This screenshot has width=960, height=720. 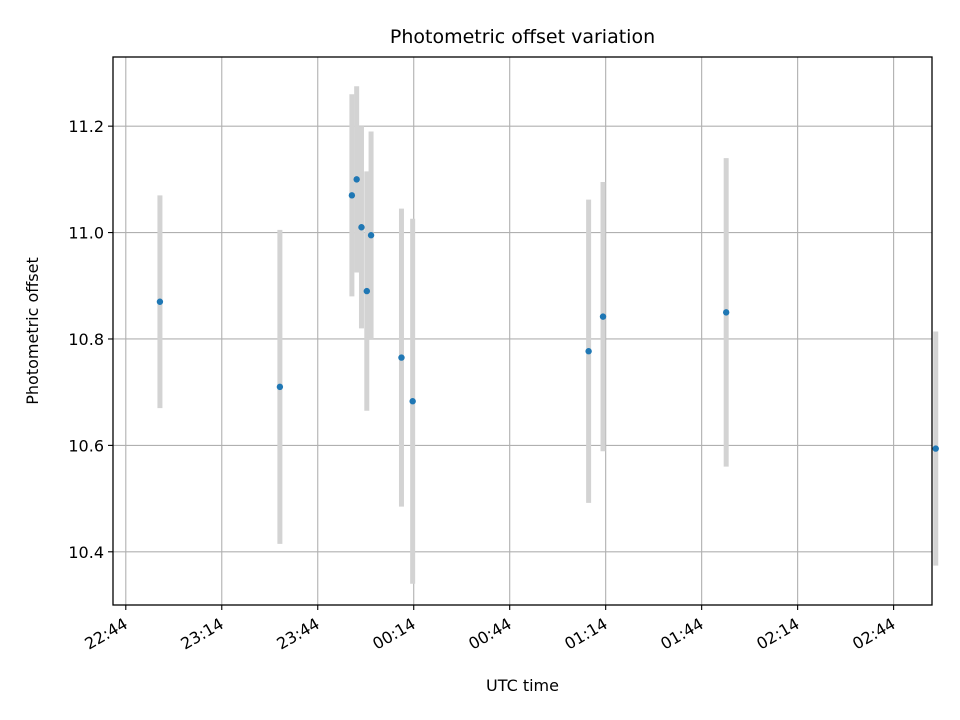 I want to click on y-axis-ticks: 10.4 10.6 10.8 11.0 11.2, so click(x=90, y=339).